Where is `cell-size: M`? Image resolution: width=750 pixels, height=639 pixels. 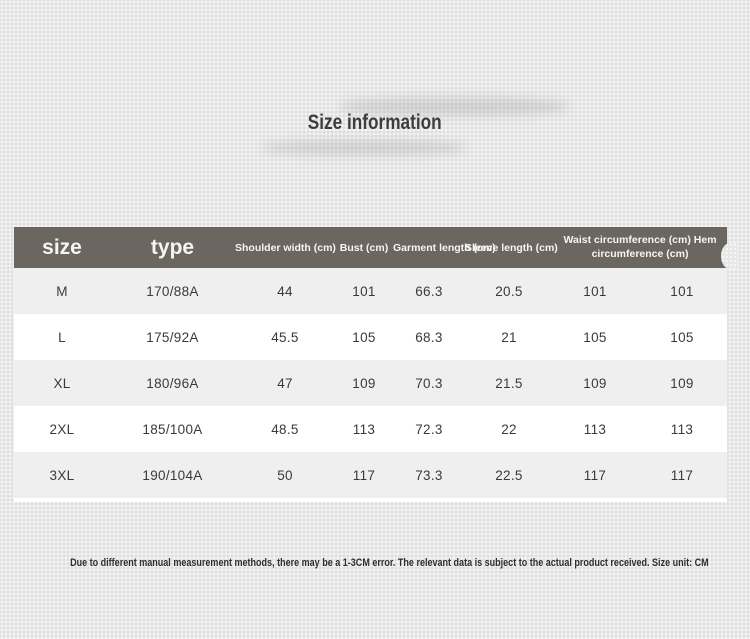
cell-size: M is located at coordinates (62, 291).